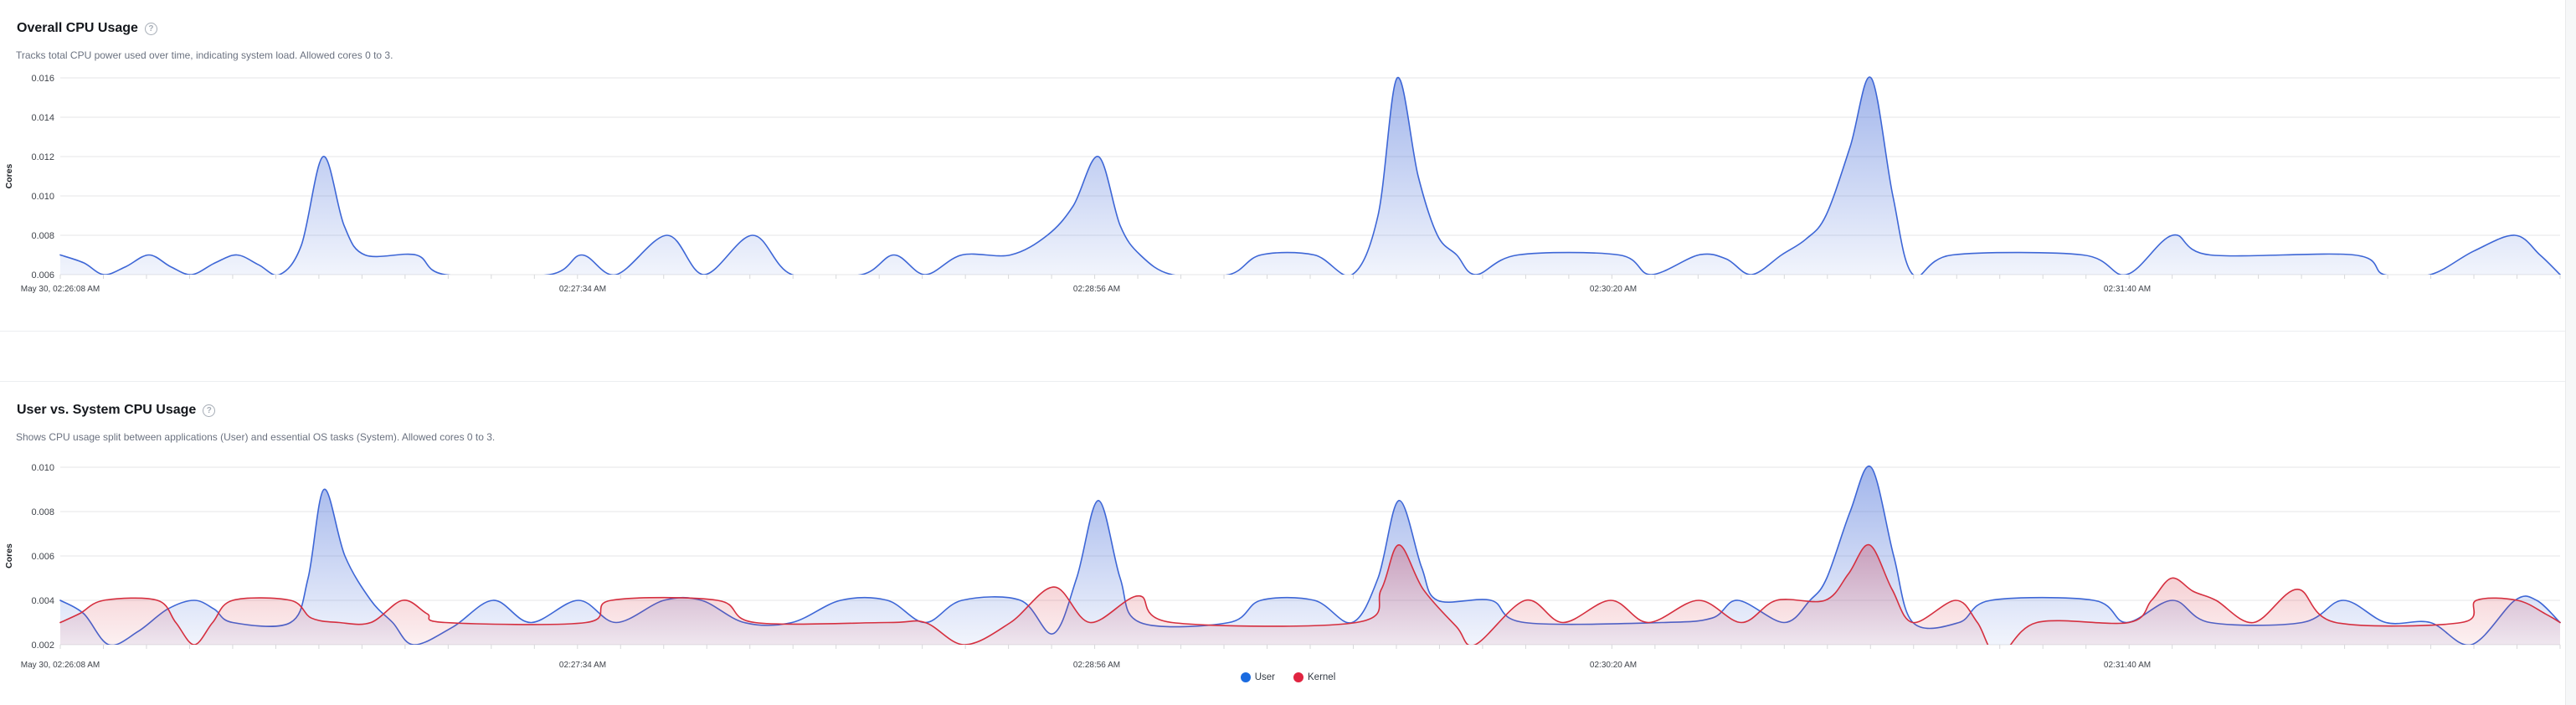 The height and width of the screenshot is (705, 2576). What do you see at coordinates (107, 410) in the screenshot?
I see `page-title: User vs. System CPU Usage` at bounding box center [107, 410].